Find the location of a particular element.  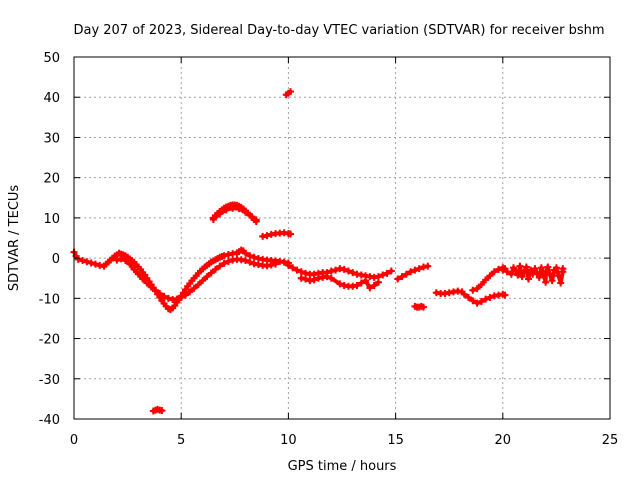

x-tick-label: 25 is located at coordinates (610, 440).